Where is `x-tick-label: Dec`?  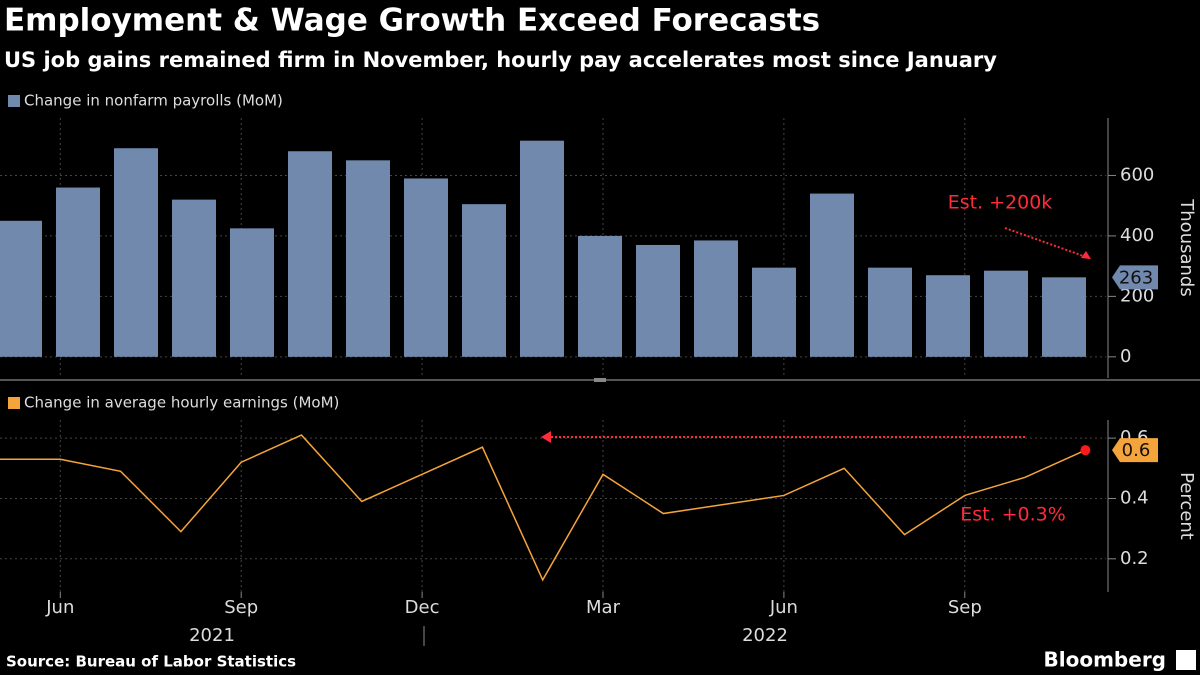
x-tick-label: Dec is located at coordinates (422, 607).